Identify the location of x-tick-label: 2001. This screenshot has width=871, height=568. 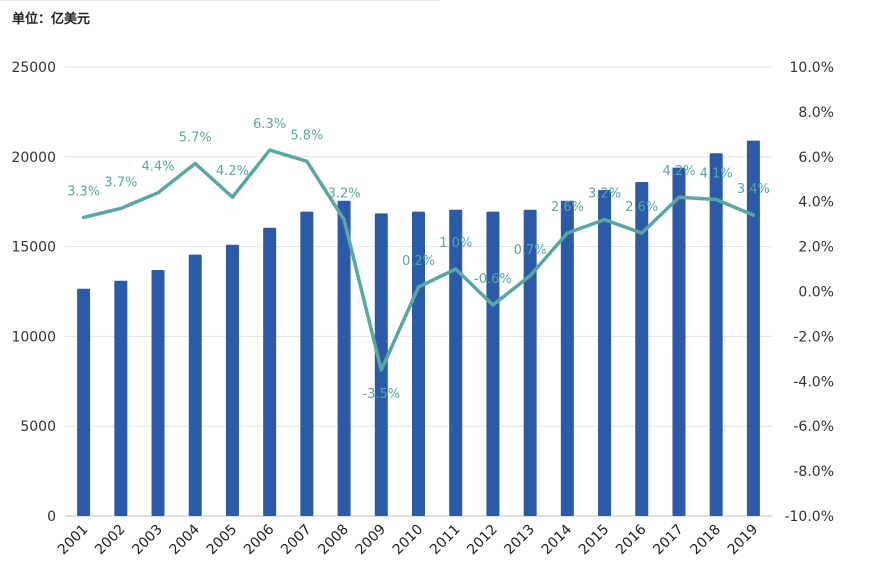
(73, 540).